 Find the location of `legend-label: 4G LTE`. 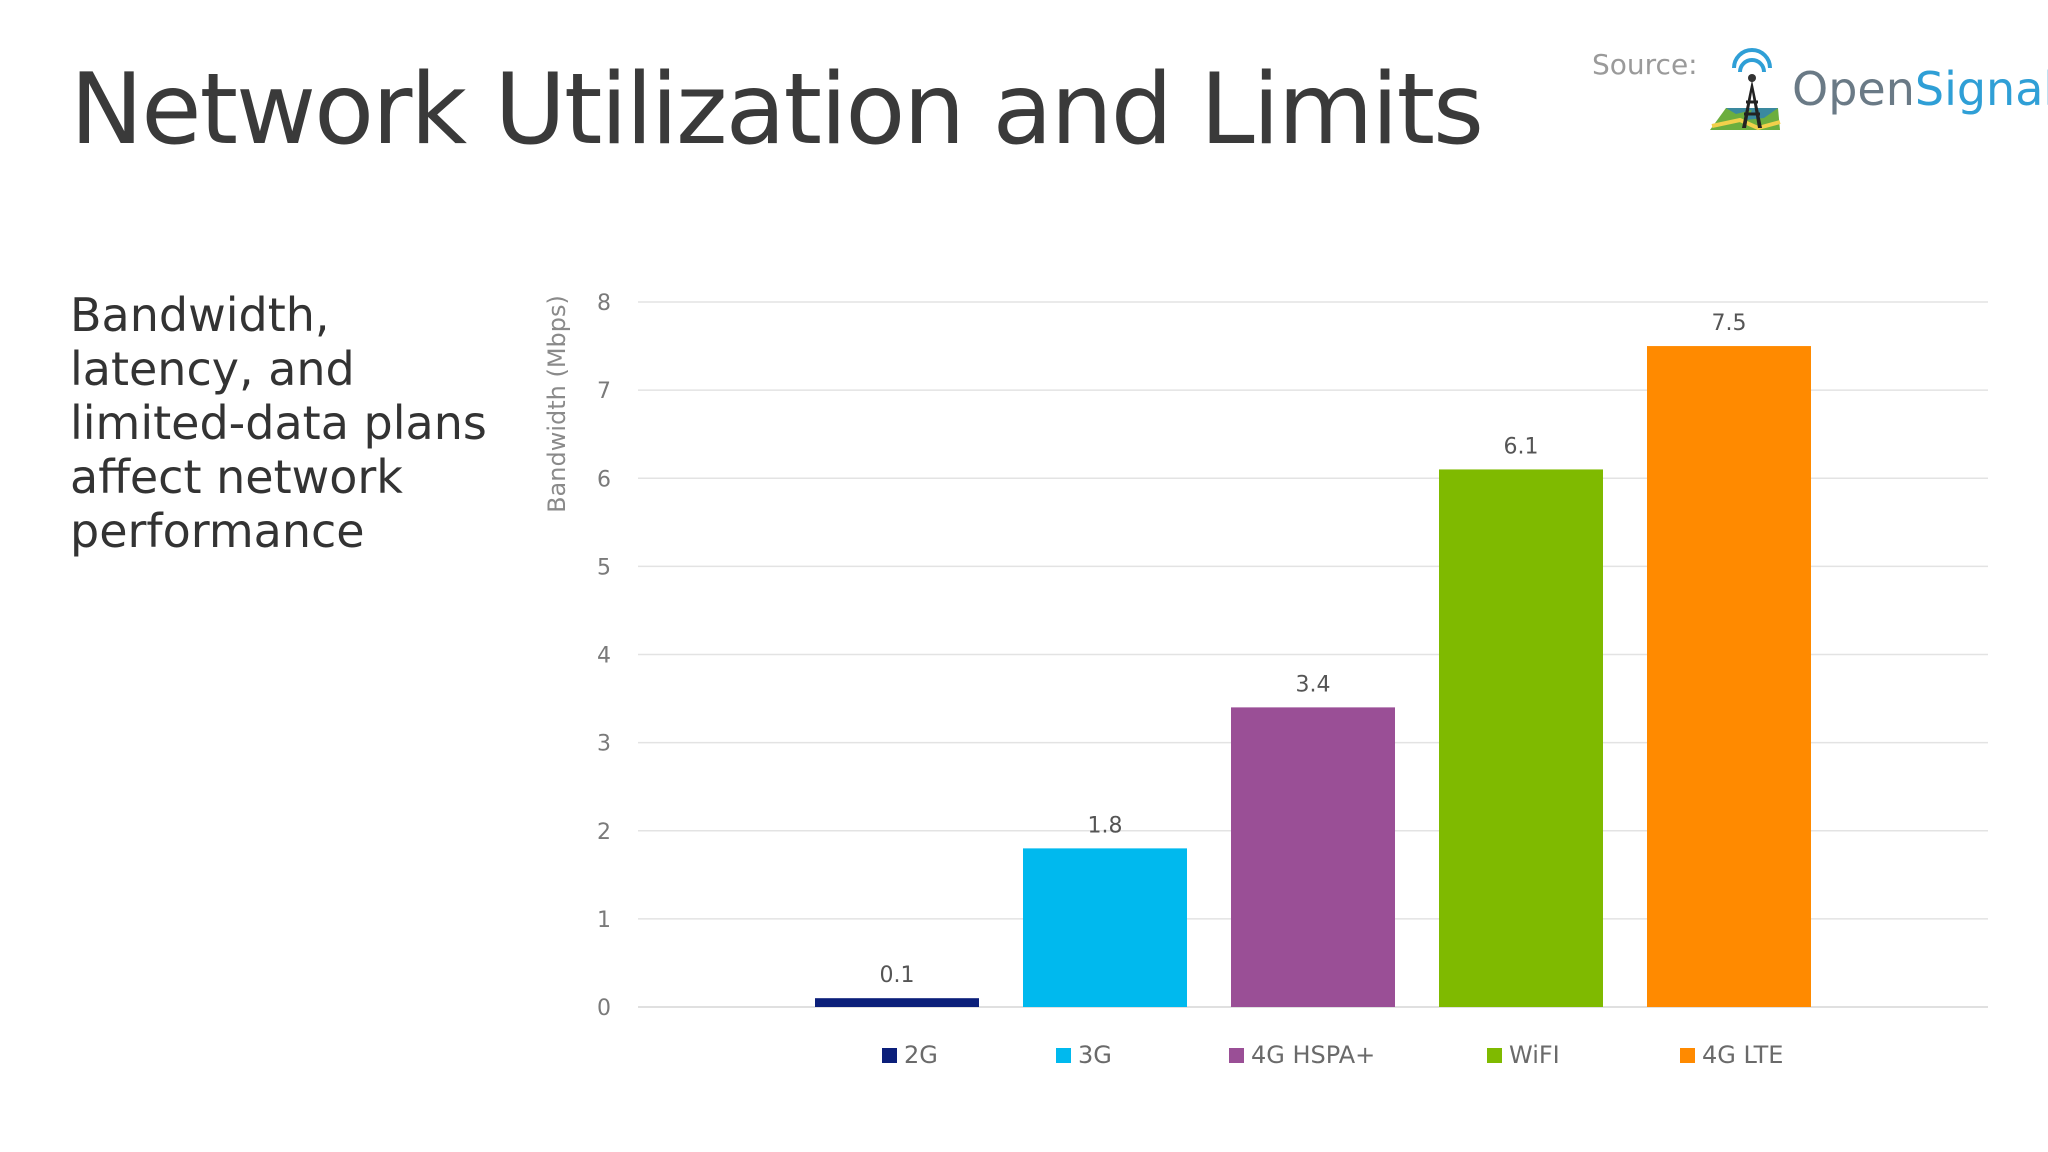

legend-label: 4G LTE is located at coordinates (1742, 1055).